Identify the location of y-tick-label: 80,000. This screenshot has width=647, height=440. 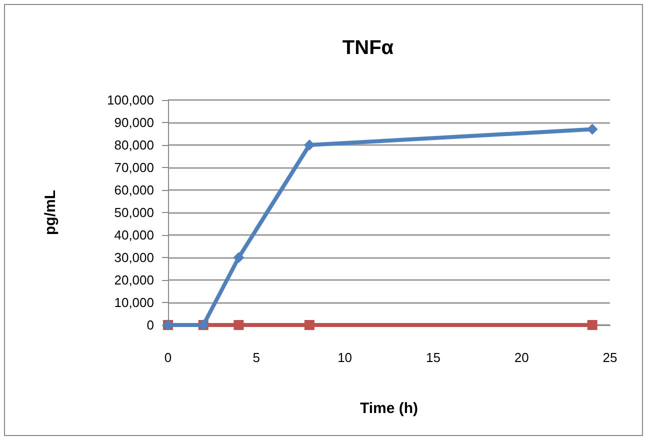
(134, 145).